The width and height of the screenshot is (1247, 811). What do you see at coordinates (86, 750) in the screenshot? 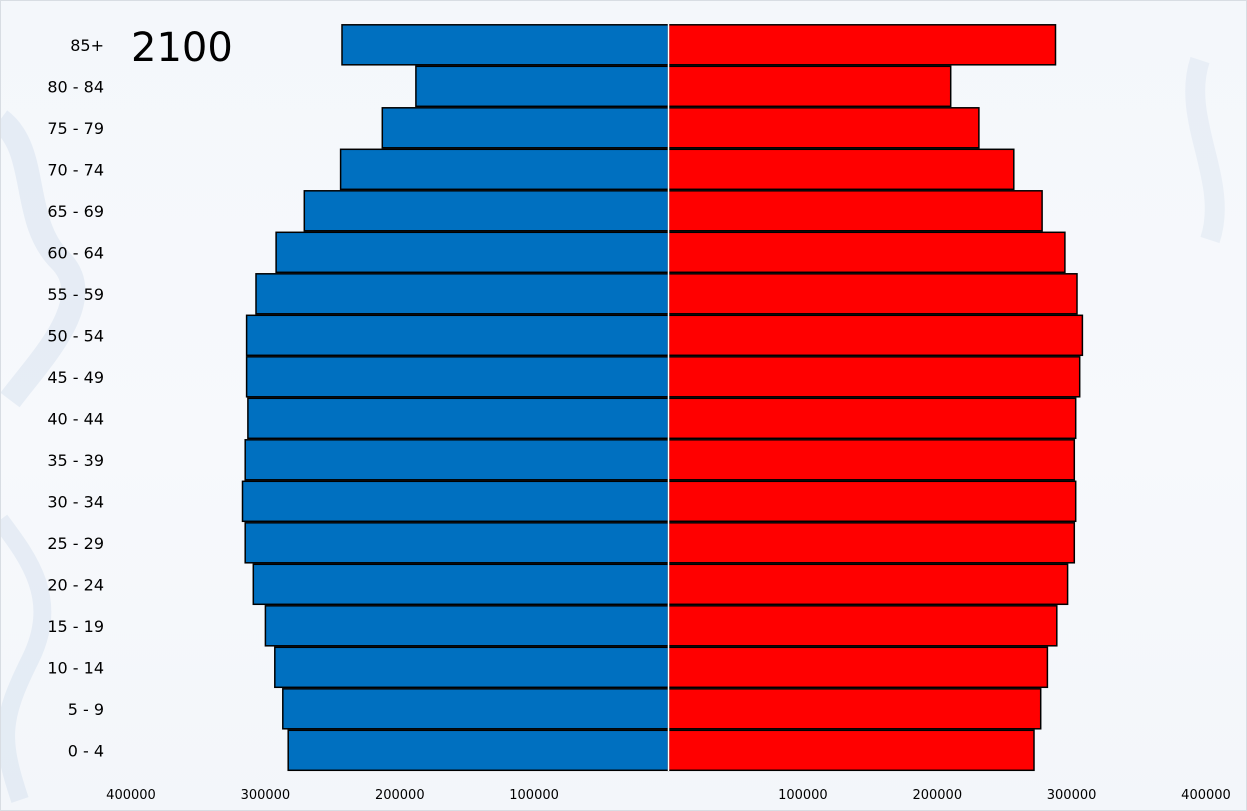
I see `category-label-17: 0 - 4` at bounding box center [86, 750].